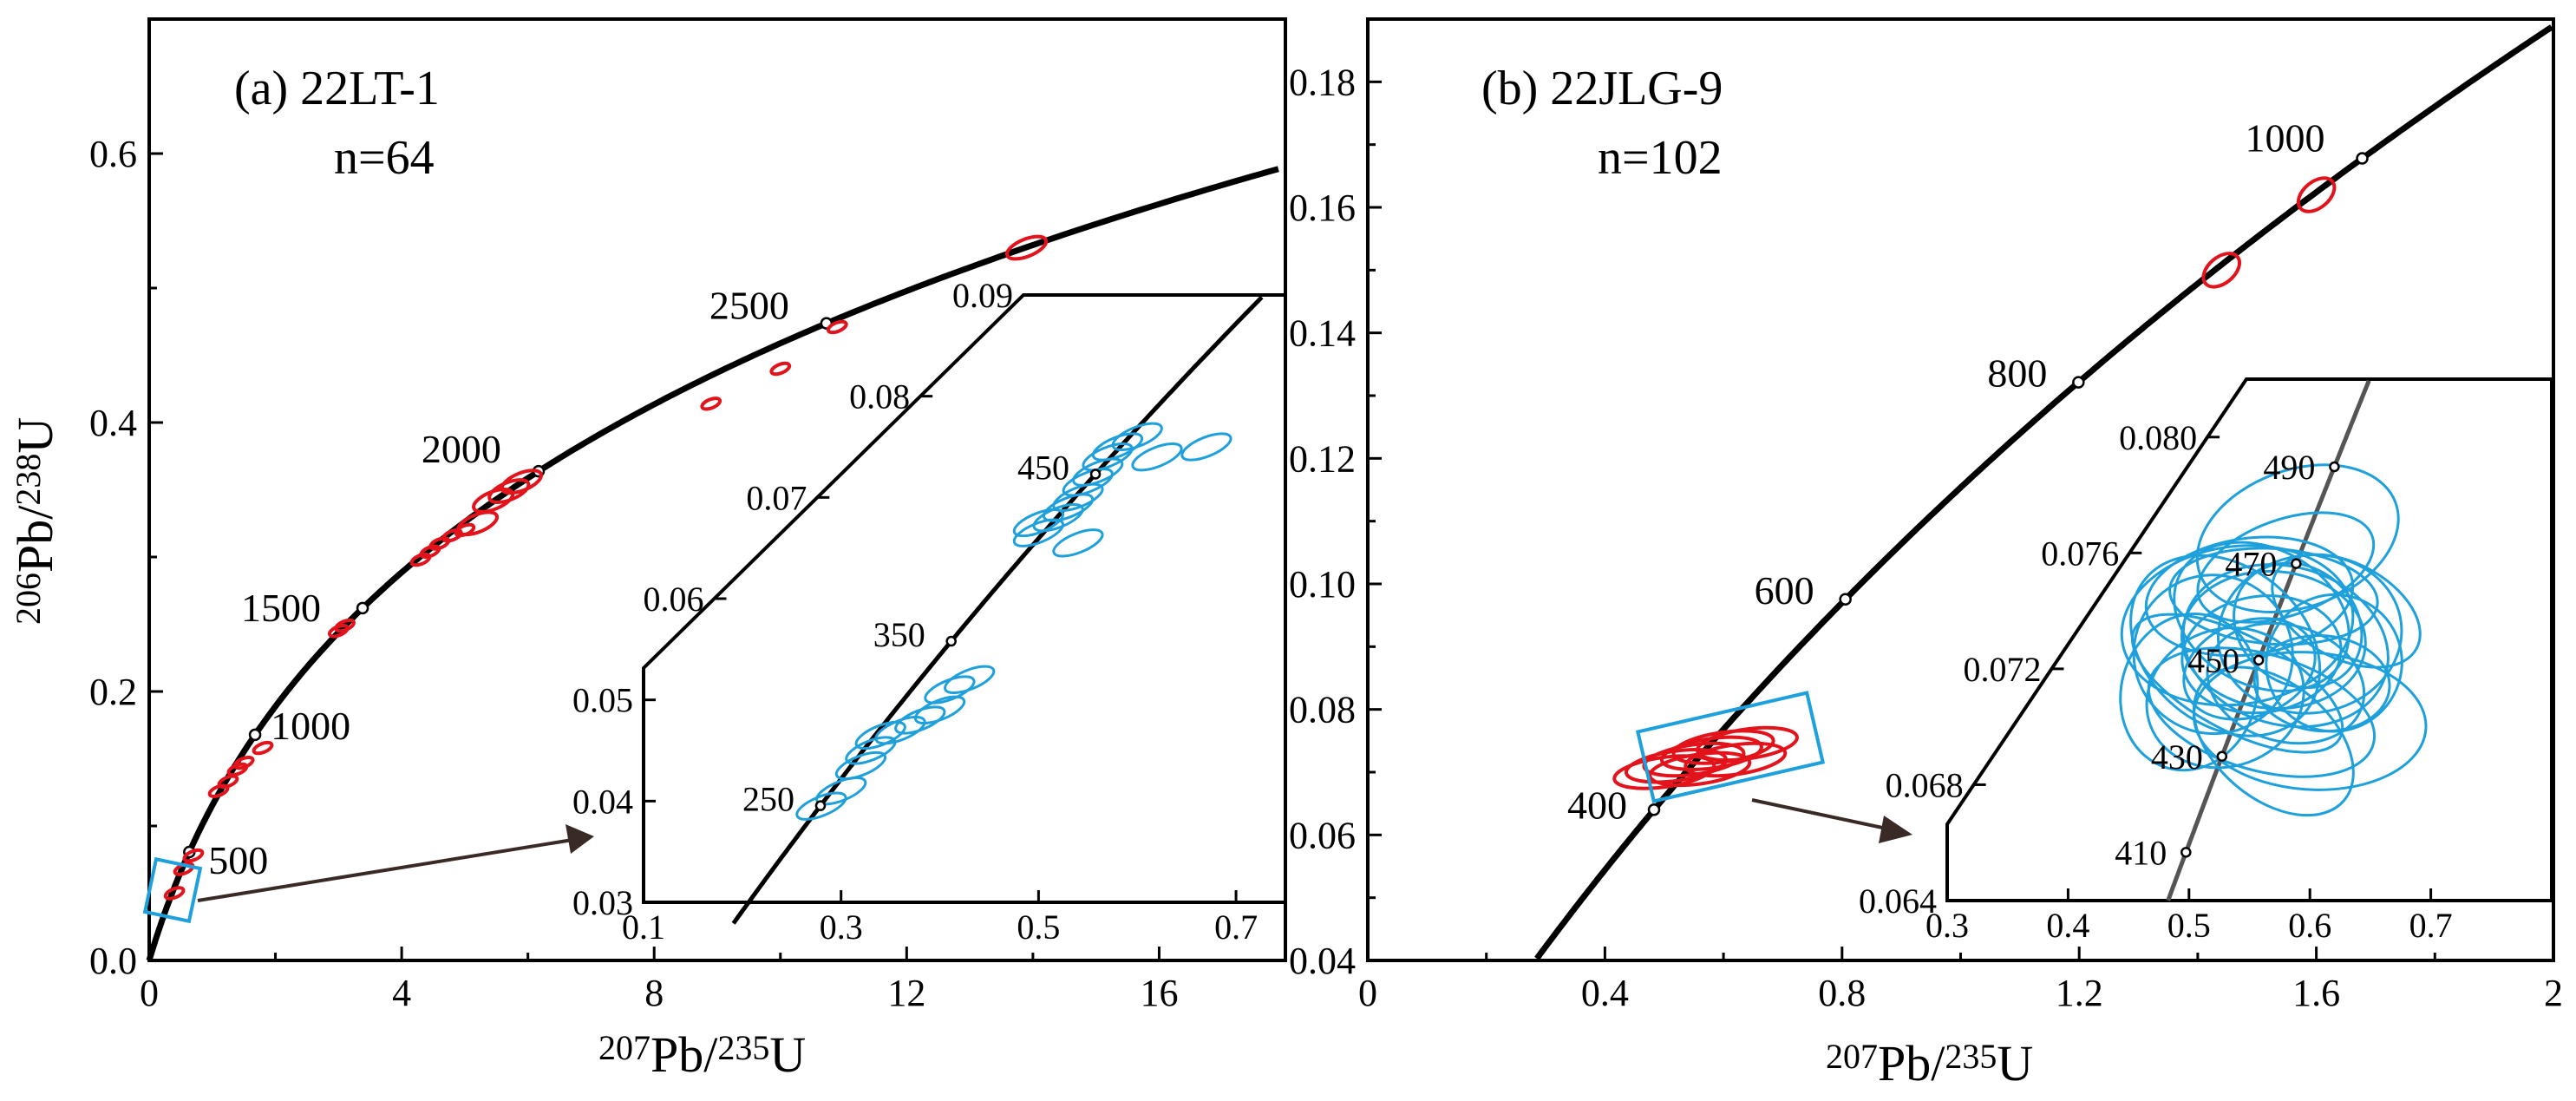 The height and width of the screenshot is (1101, 2576). What do you see at coordinates (2067, 925) in the screenshot?
I see `b-inset-x-tick-label: 0.4` at bounding box center [2067, 925].